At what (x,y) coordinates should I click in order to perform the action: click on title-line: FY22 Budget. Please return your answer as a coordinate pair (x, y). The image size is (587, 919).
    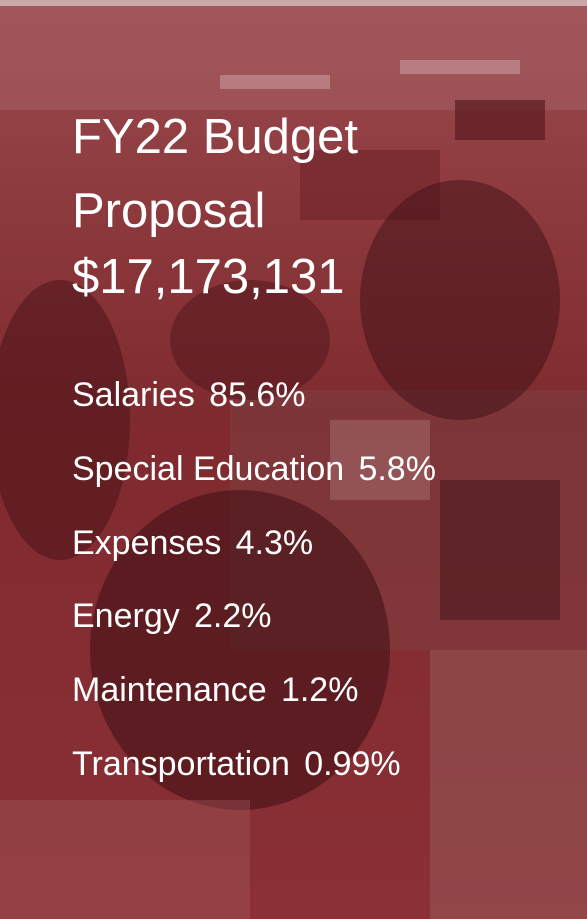
    Looking at the image, I should click on (215, 137).